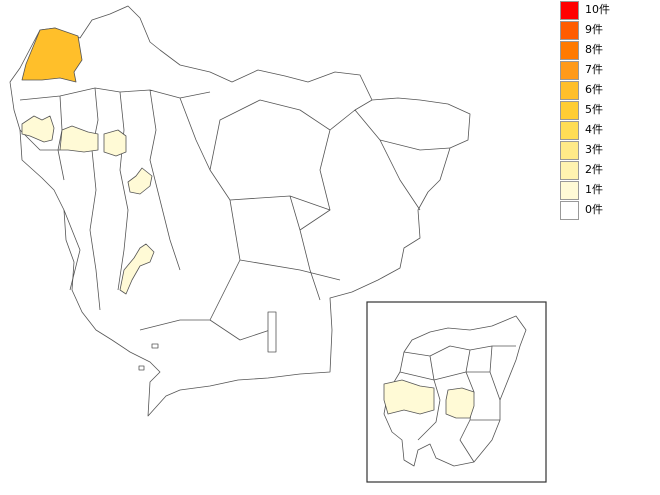 The width and height of the screenshot is (660, 495). I want to click on legend-label: 1件, so click(594, 189).